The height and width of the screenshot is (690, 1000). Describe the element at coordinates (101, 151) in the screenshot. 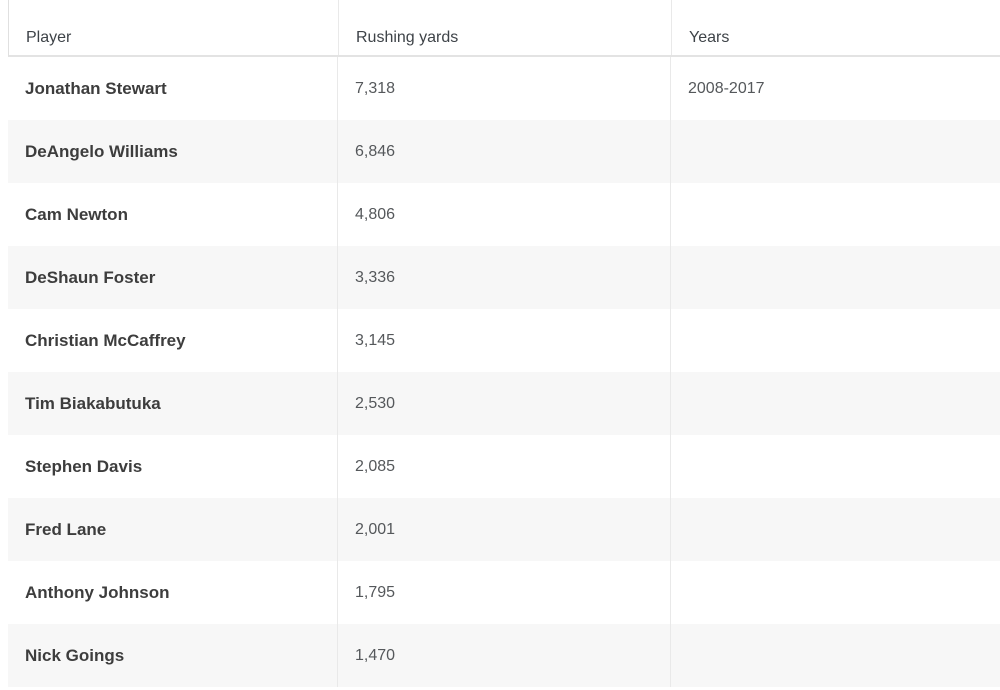

I see `player-name-cell: DeAngelo Williams` at that location.